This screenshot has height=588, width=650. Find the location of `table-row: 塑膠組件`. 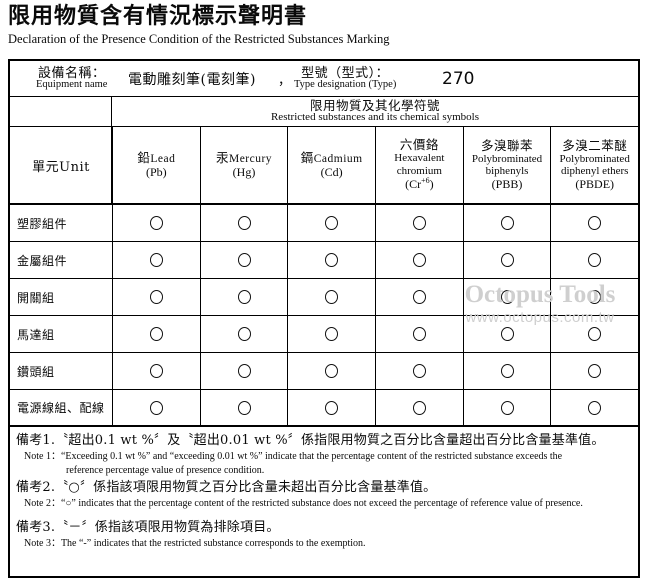

table-row: 塑膠組件 is located at coordinates (324, 223).